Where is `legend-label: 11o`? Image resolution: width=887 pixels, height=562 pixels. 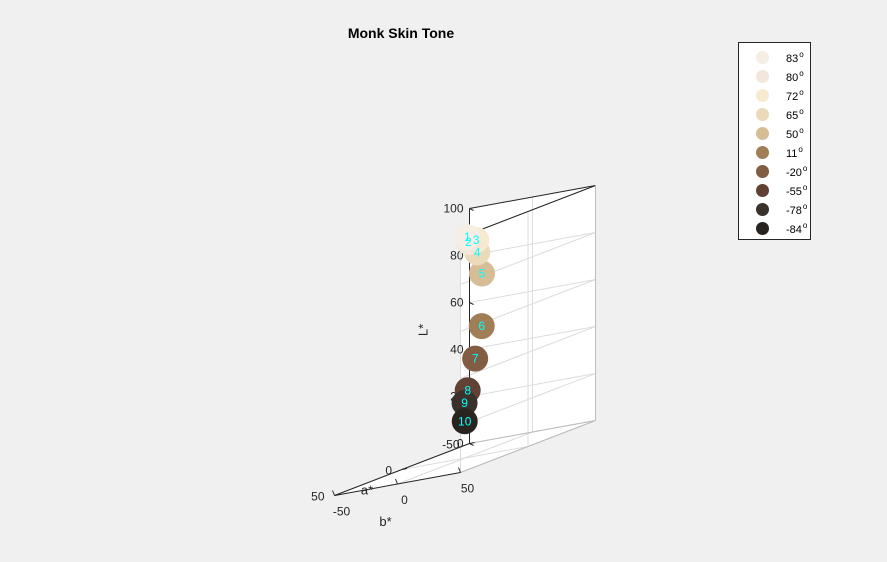
legend-label: 11o is located at coordinates (794, 152).